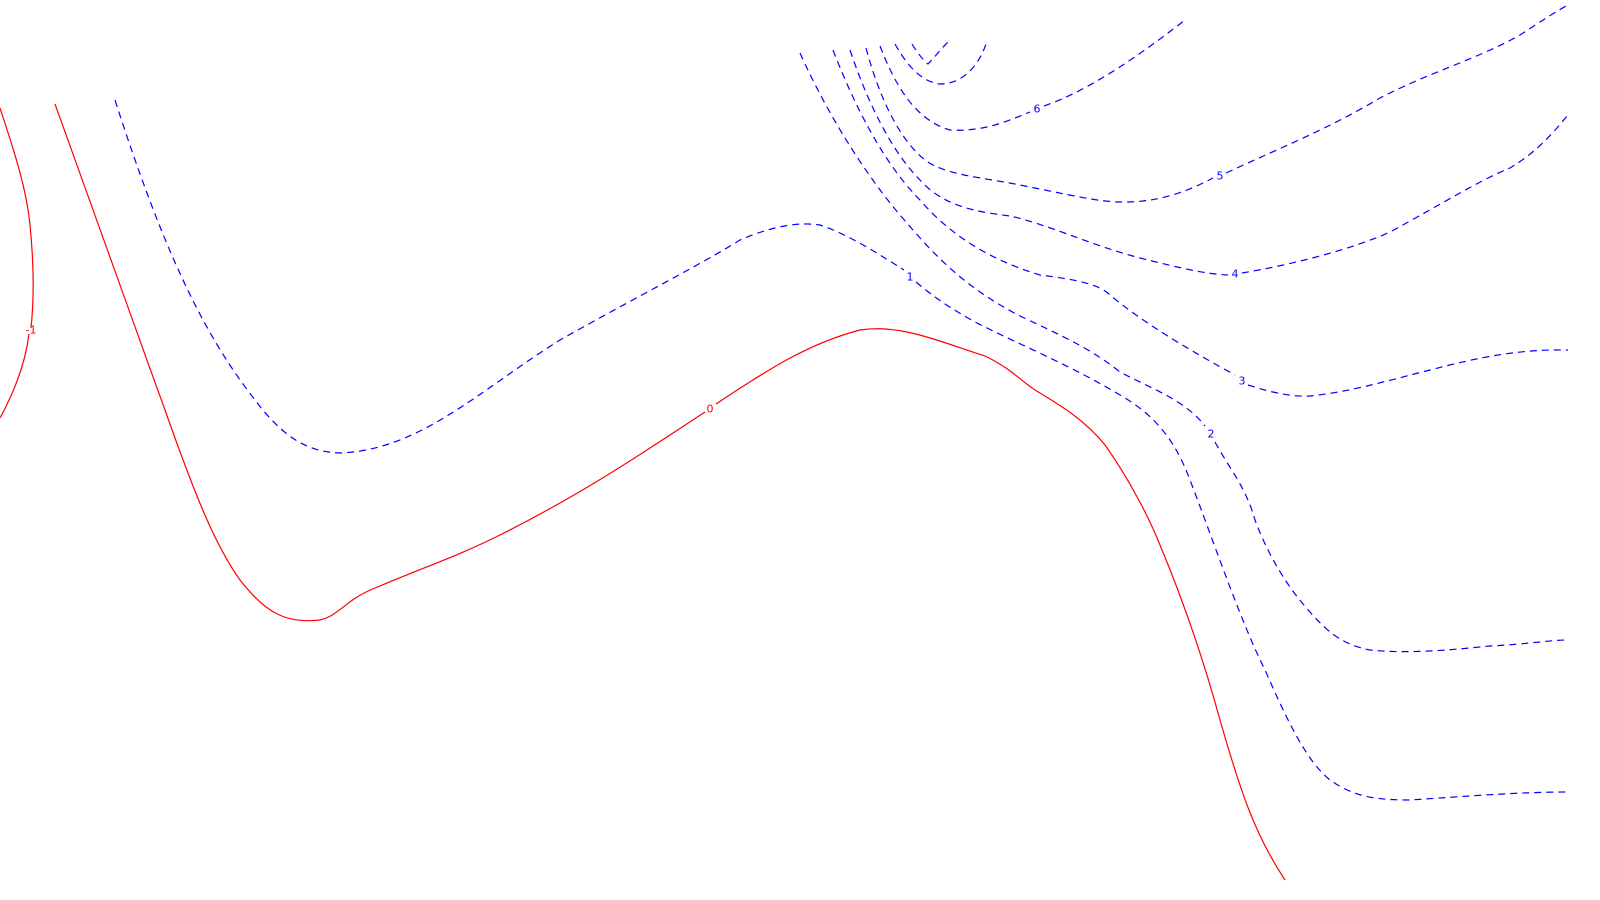 Image resolution: width=1600 pixels, height=900 pixels. What do you see at coordinates (1037, 109) in the screenshot?
I see `contour-label-level-6: 6` at bounding box center [1037, 109].